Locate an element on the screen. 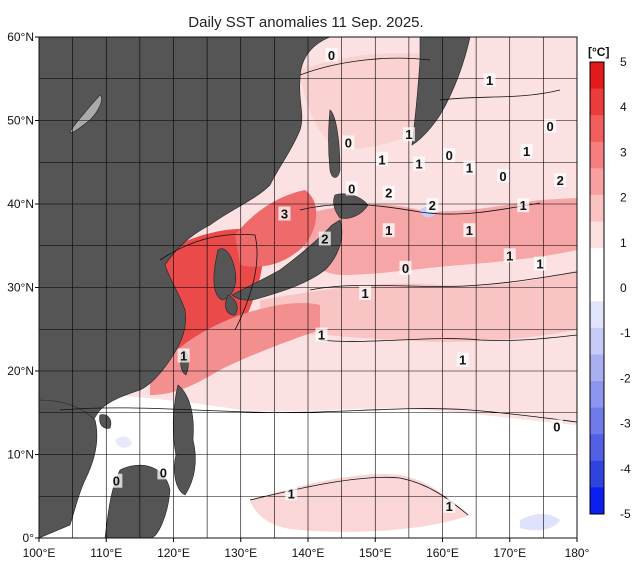 Image resolution: width=637 pixels, height=564 pixels. cool-anomaly-south-china-sea is located at coordinates (123, 442).